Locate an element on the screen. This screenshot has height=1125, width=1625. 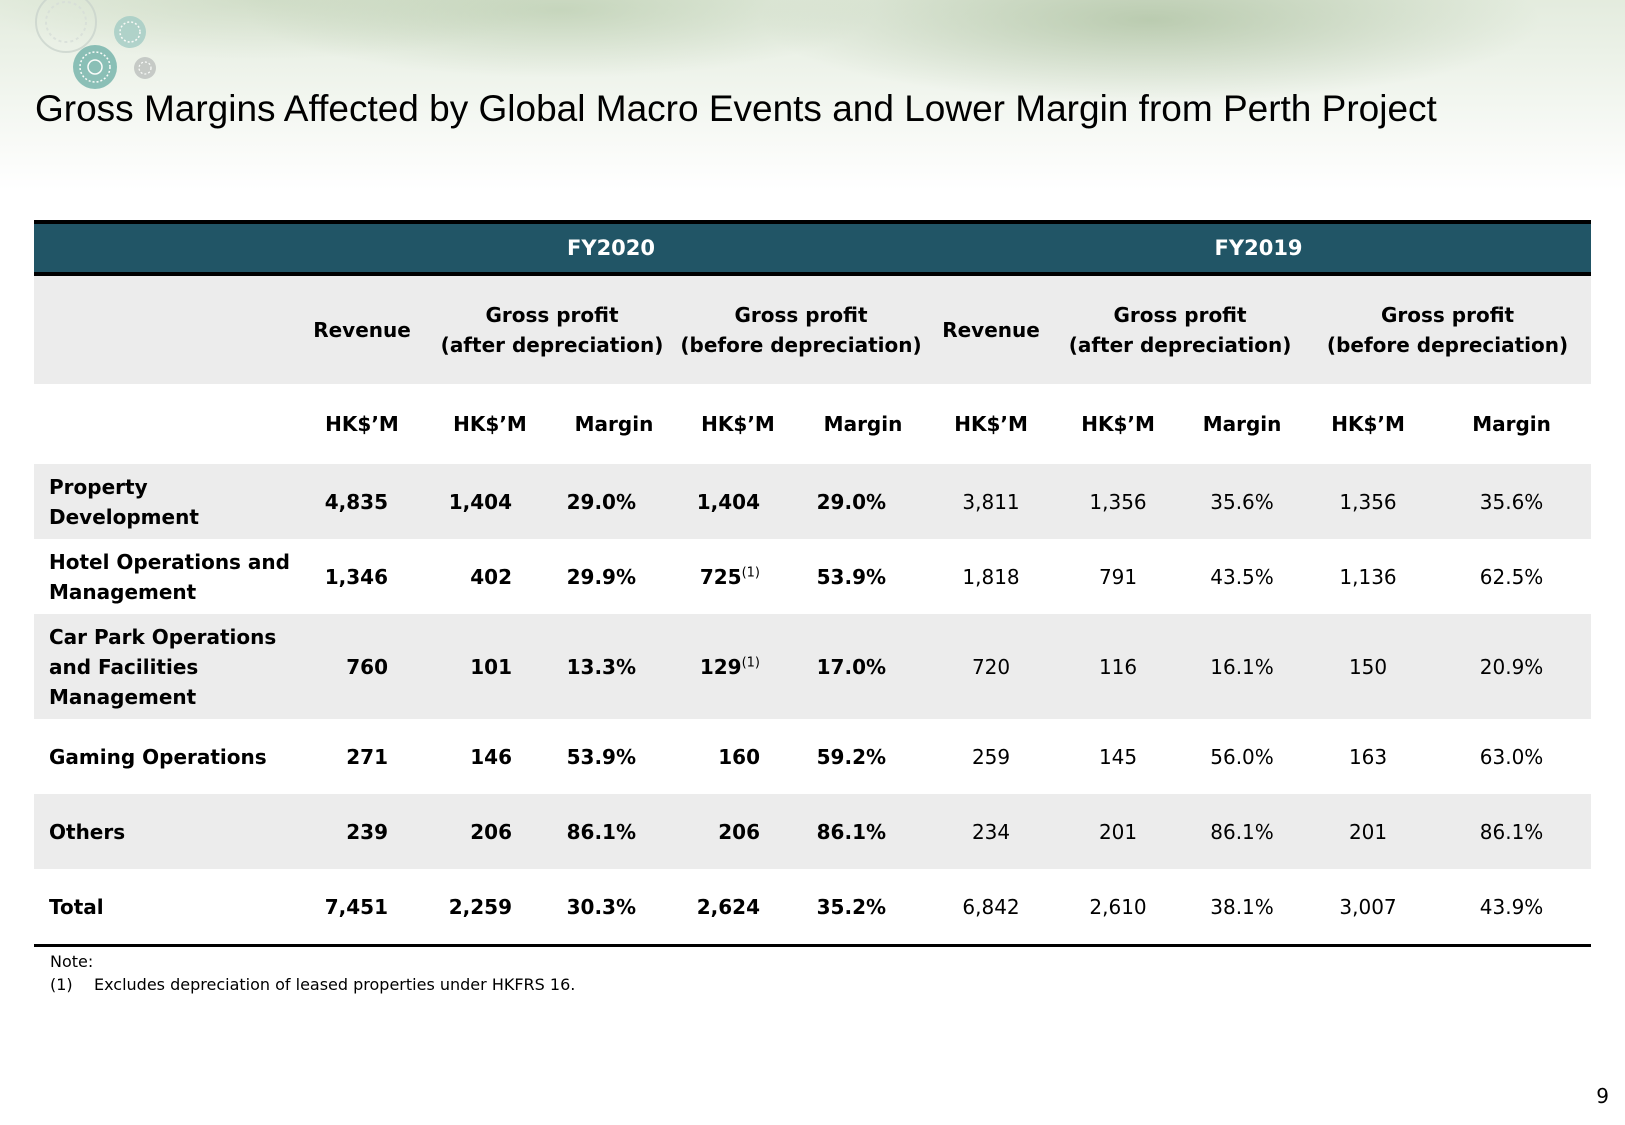
fy2020-margin-after-cell: 29.9% is located at coordinates (601, 576).